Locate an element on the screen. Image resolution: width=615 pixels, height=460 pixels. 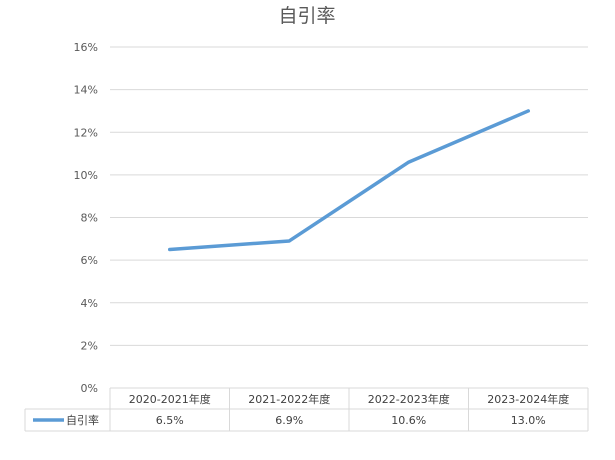
x-category-label: 2023-2024年度 is located at coordinates (528, 399).